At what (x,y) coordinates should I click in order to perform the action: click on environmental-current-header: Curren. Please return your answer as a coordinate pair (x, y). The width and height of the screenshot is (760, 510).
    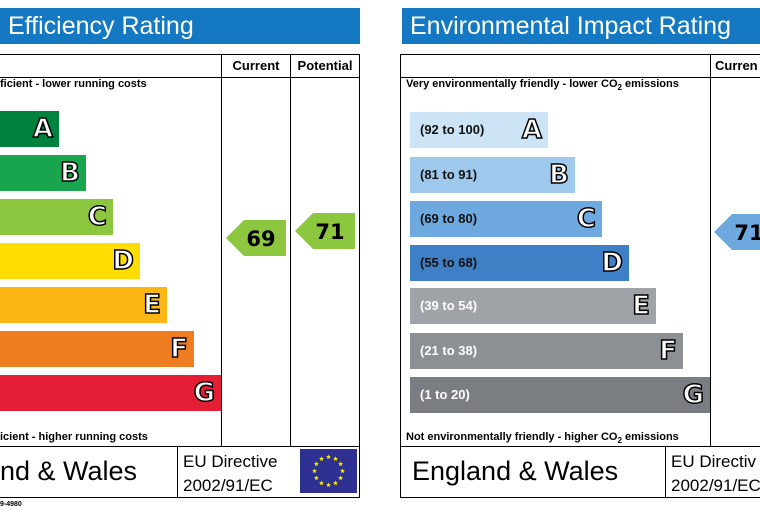
    Looking at the image, I should click on (736, 65).